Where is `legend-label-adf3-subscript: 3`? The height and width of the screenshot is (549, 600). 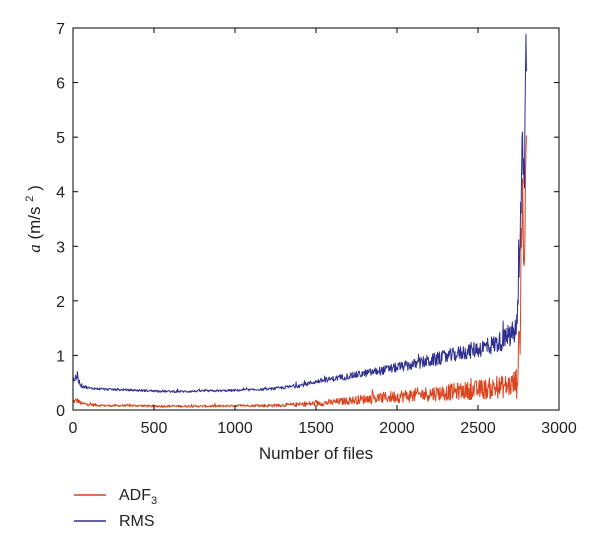
legend-label-adf3-subscript: 3 is located at coordinates (154, 501).